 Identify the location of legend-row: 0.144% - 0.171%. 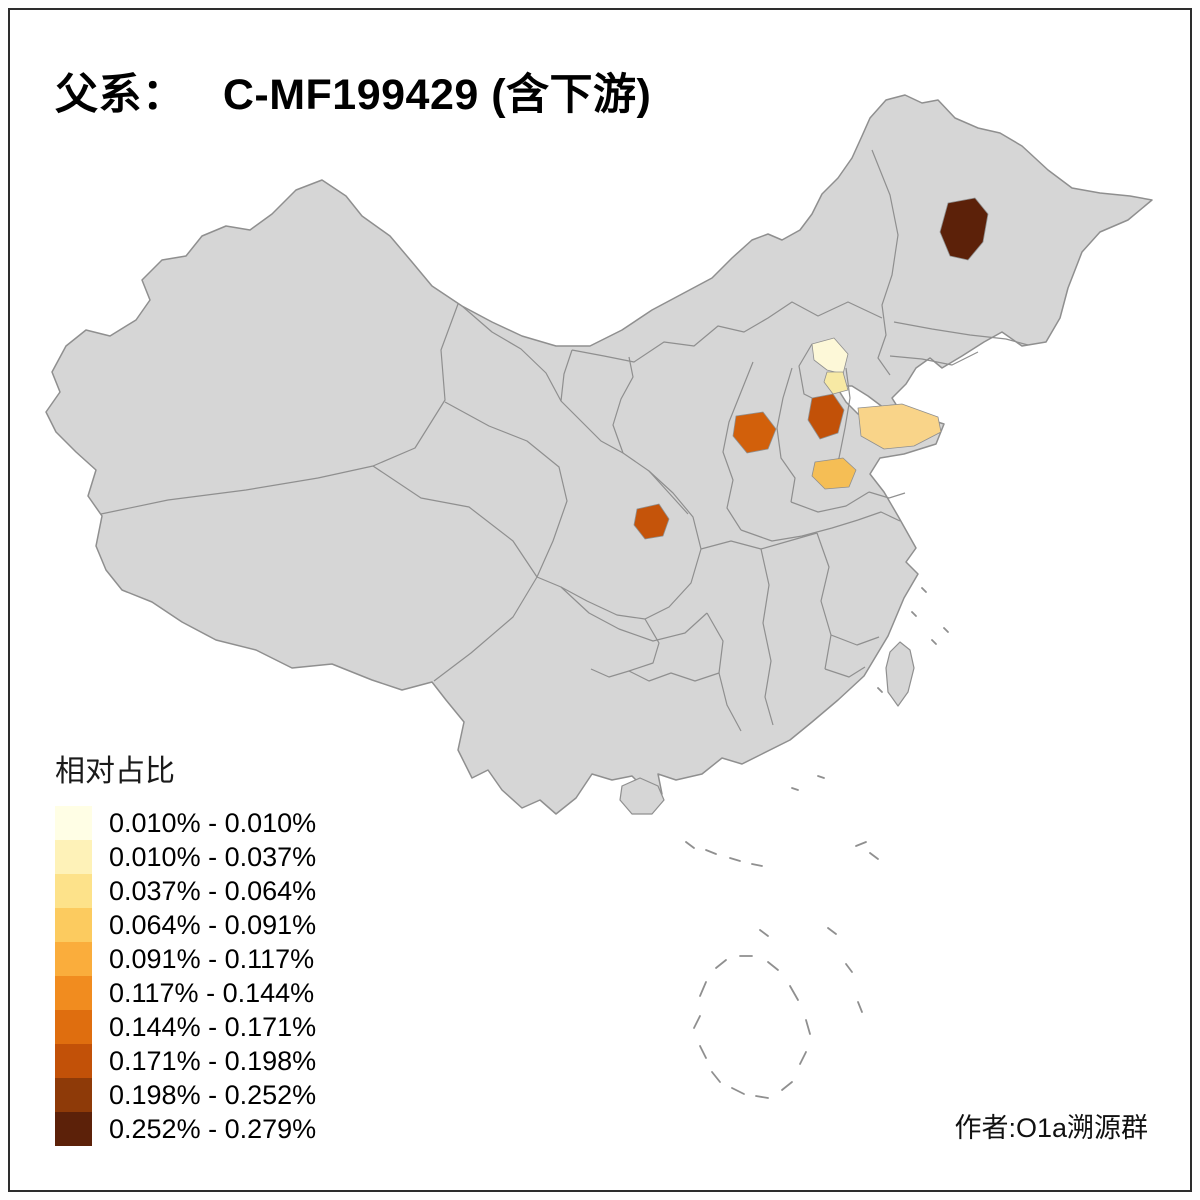
(185, 1027).